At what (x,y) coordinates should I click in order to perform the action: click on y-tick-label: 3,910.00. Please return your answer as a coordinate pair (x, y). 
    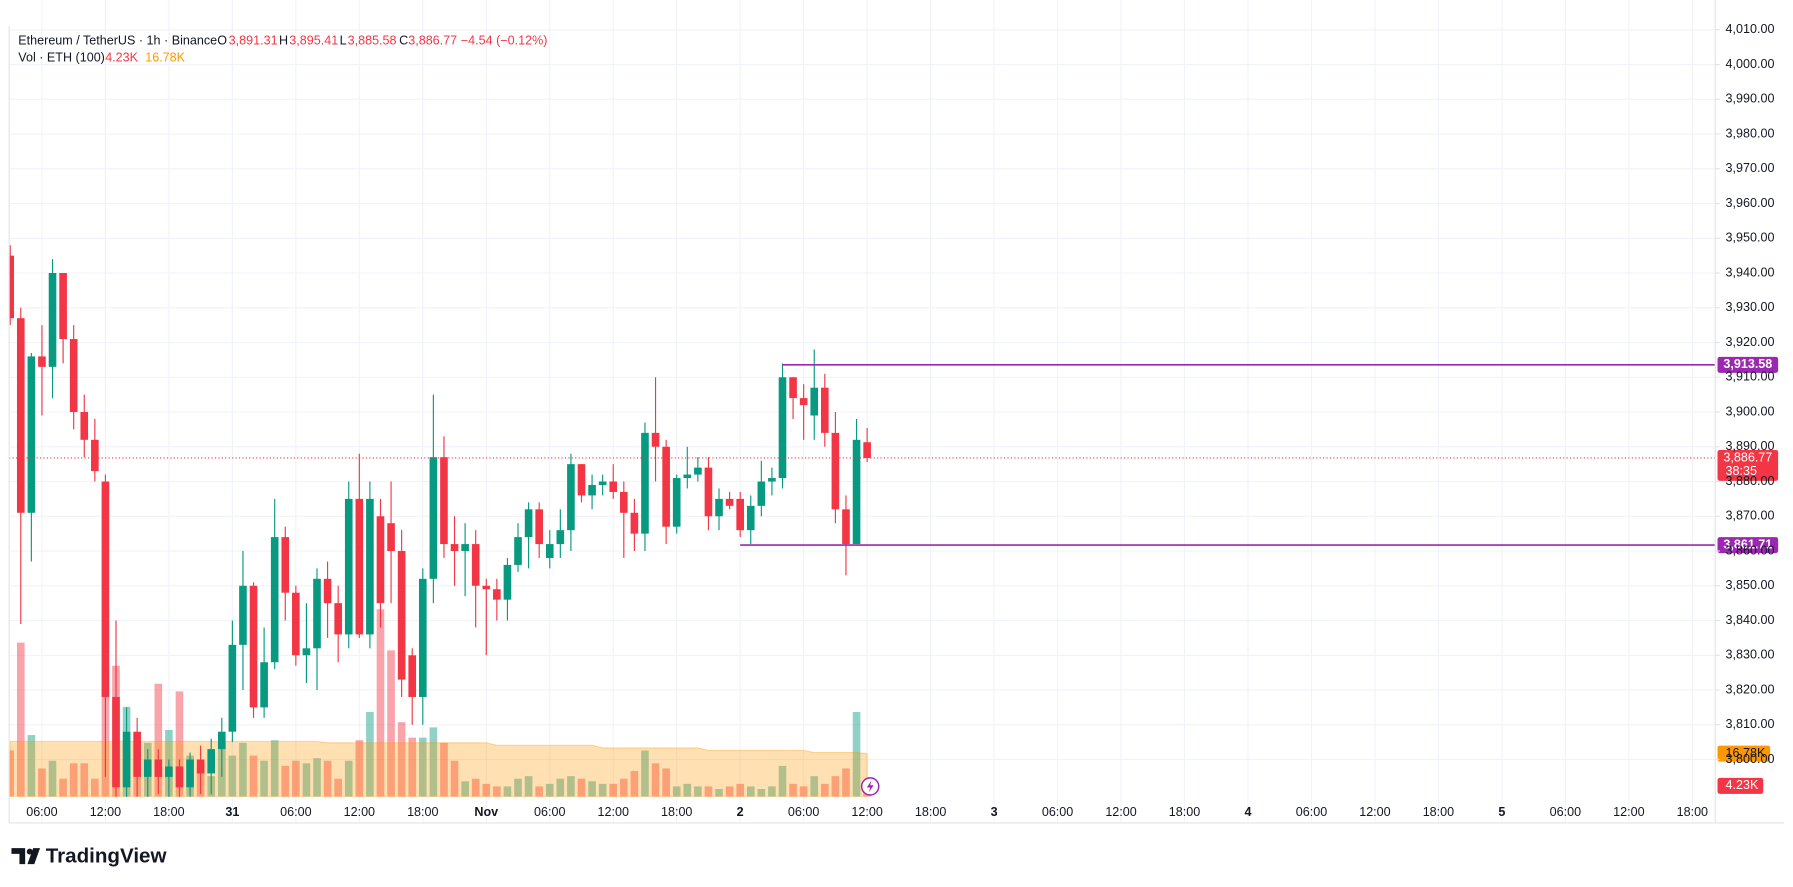
    Looking at the image, I should click on (1750, 377).